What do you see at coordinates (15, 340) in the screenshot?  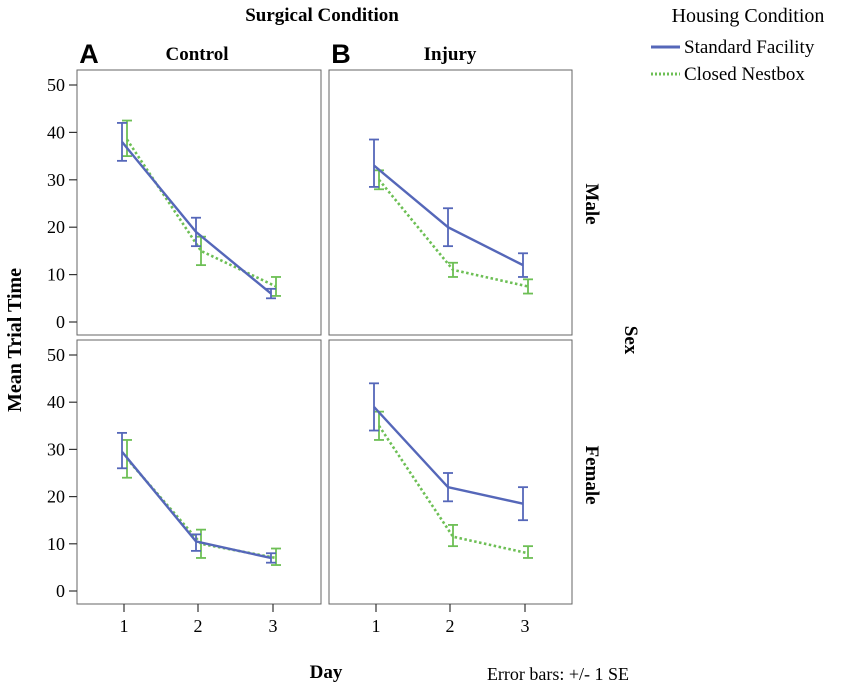 I see `y-axis-title: Mean Trial Time` at bounding box center [15, 340].